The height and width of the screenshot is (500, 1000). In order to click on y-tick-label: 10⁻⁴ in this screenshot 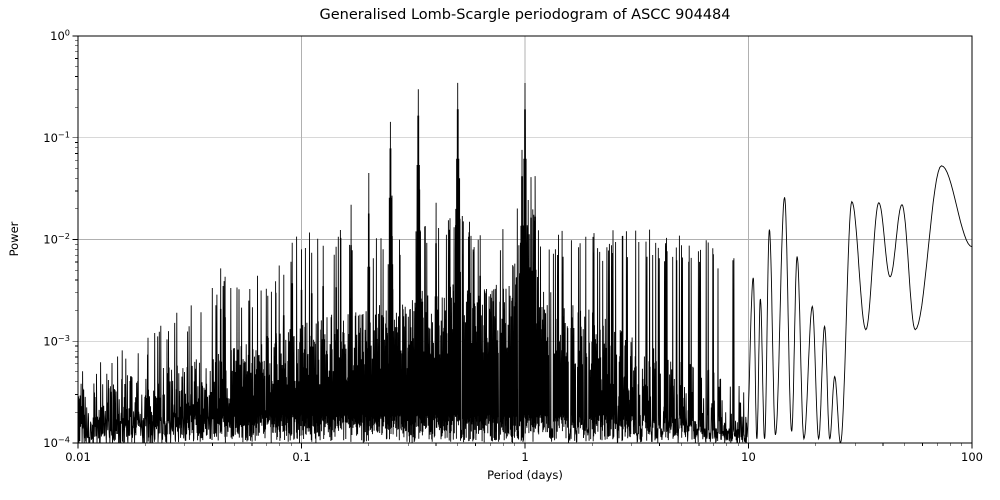, I will do `click(56, 443)`.